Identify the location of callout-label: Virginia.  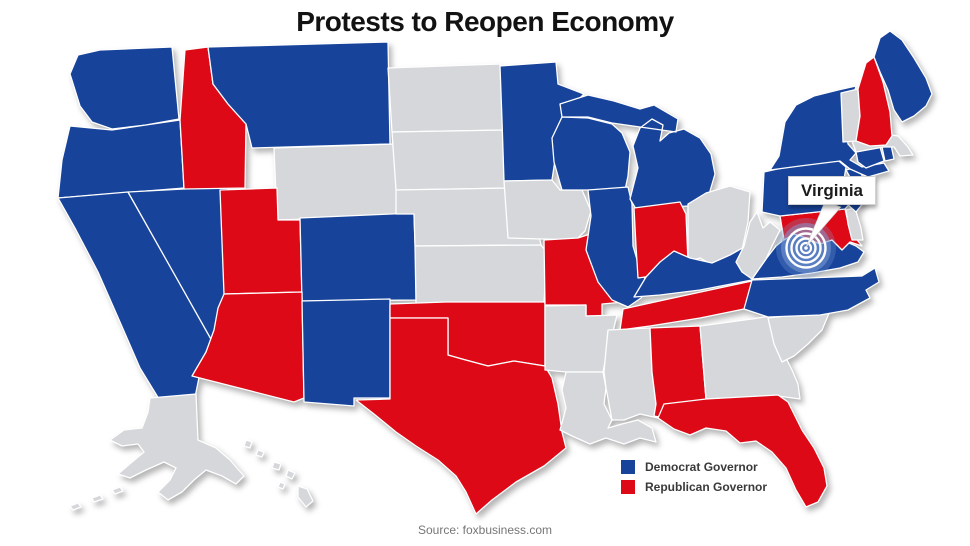
(832, 190).